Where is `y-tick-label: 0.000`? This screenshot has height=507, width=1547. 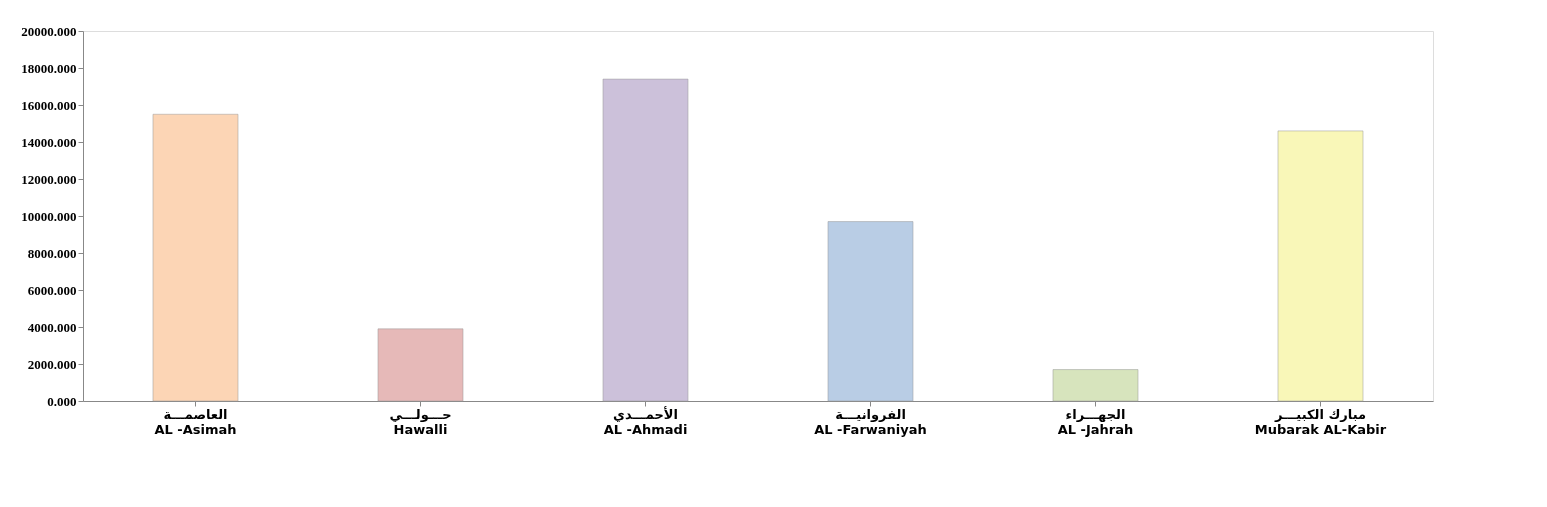 y-tick-label: 0.000 is located at coordinates (62, 401).